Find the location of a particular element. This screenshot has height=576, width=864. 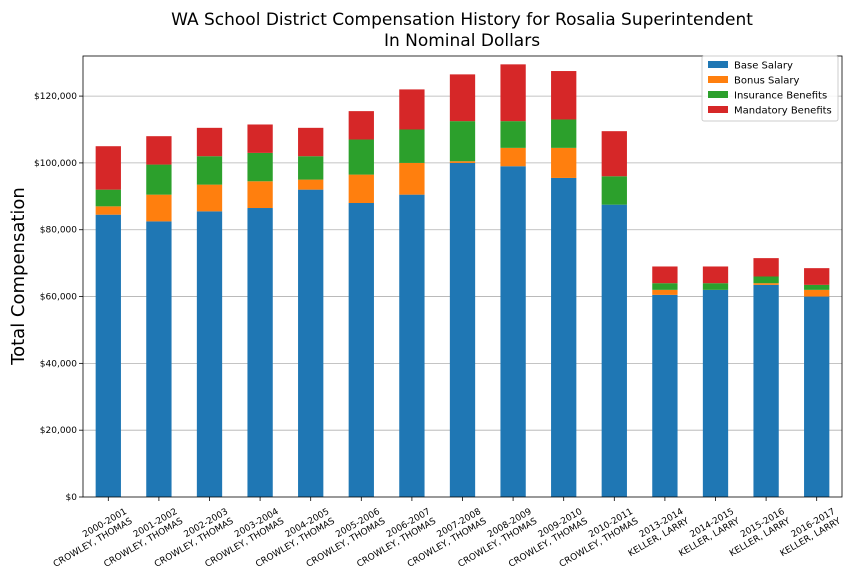

legend-box is located at coordinates (770, 88).